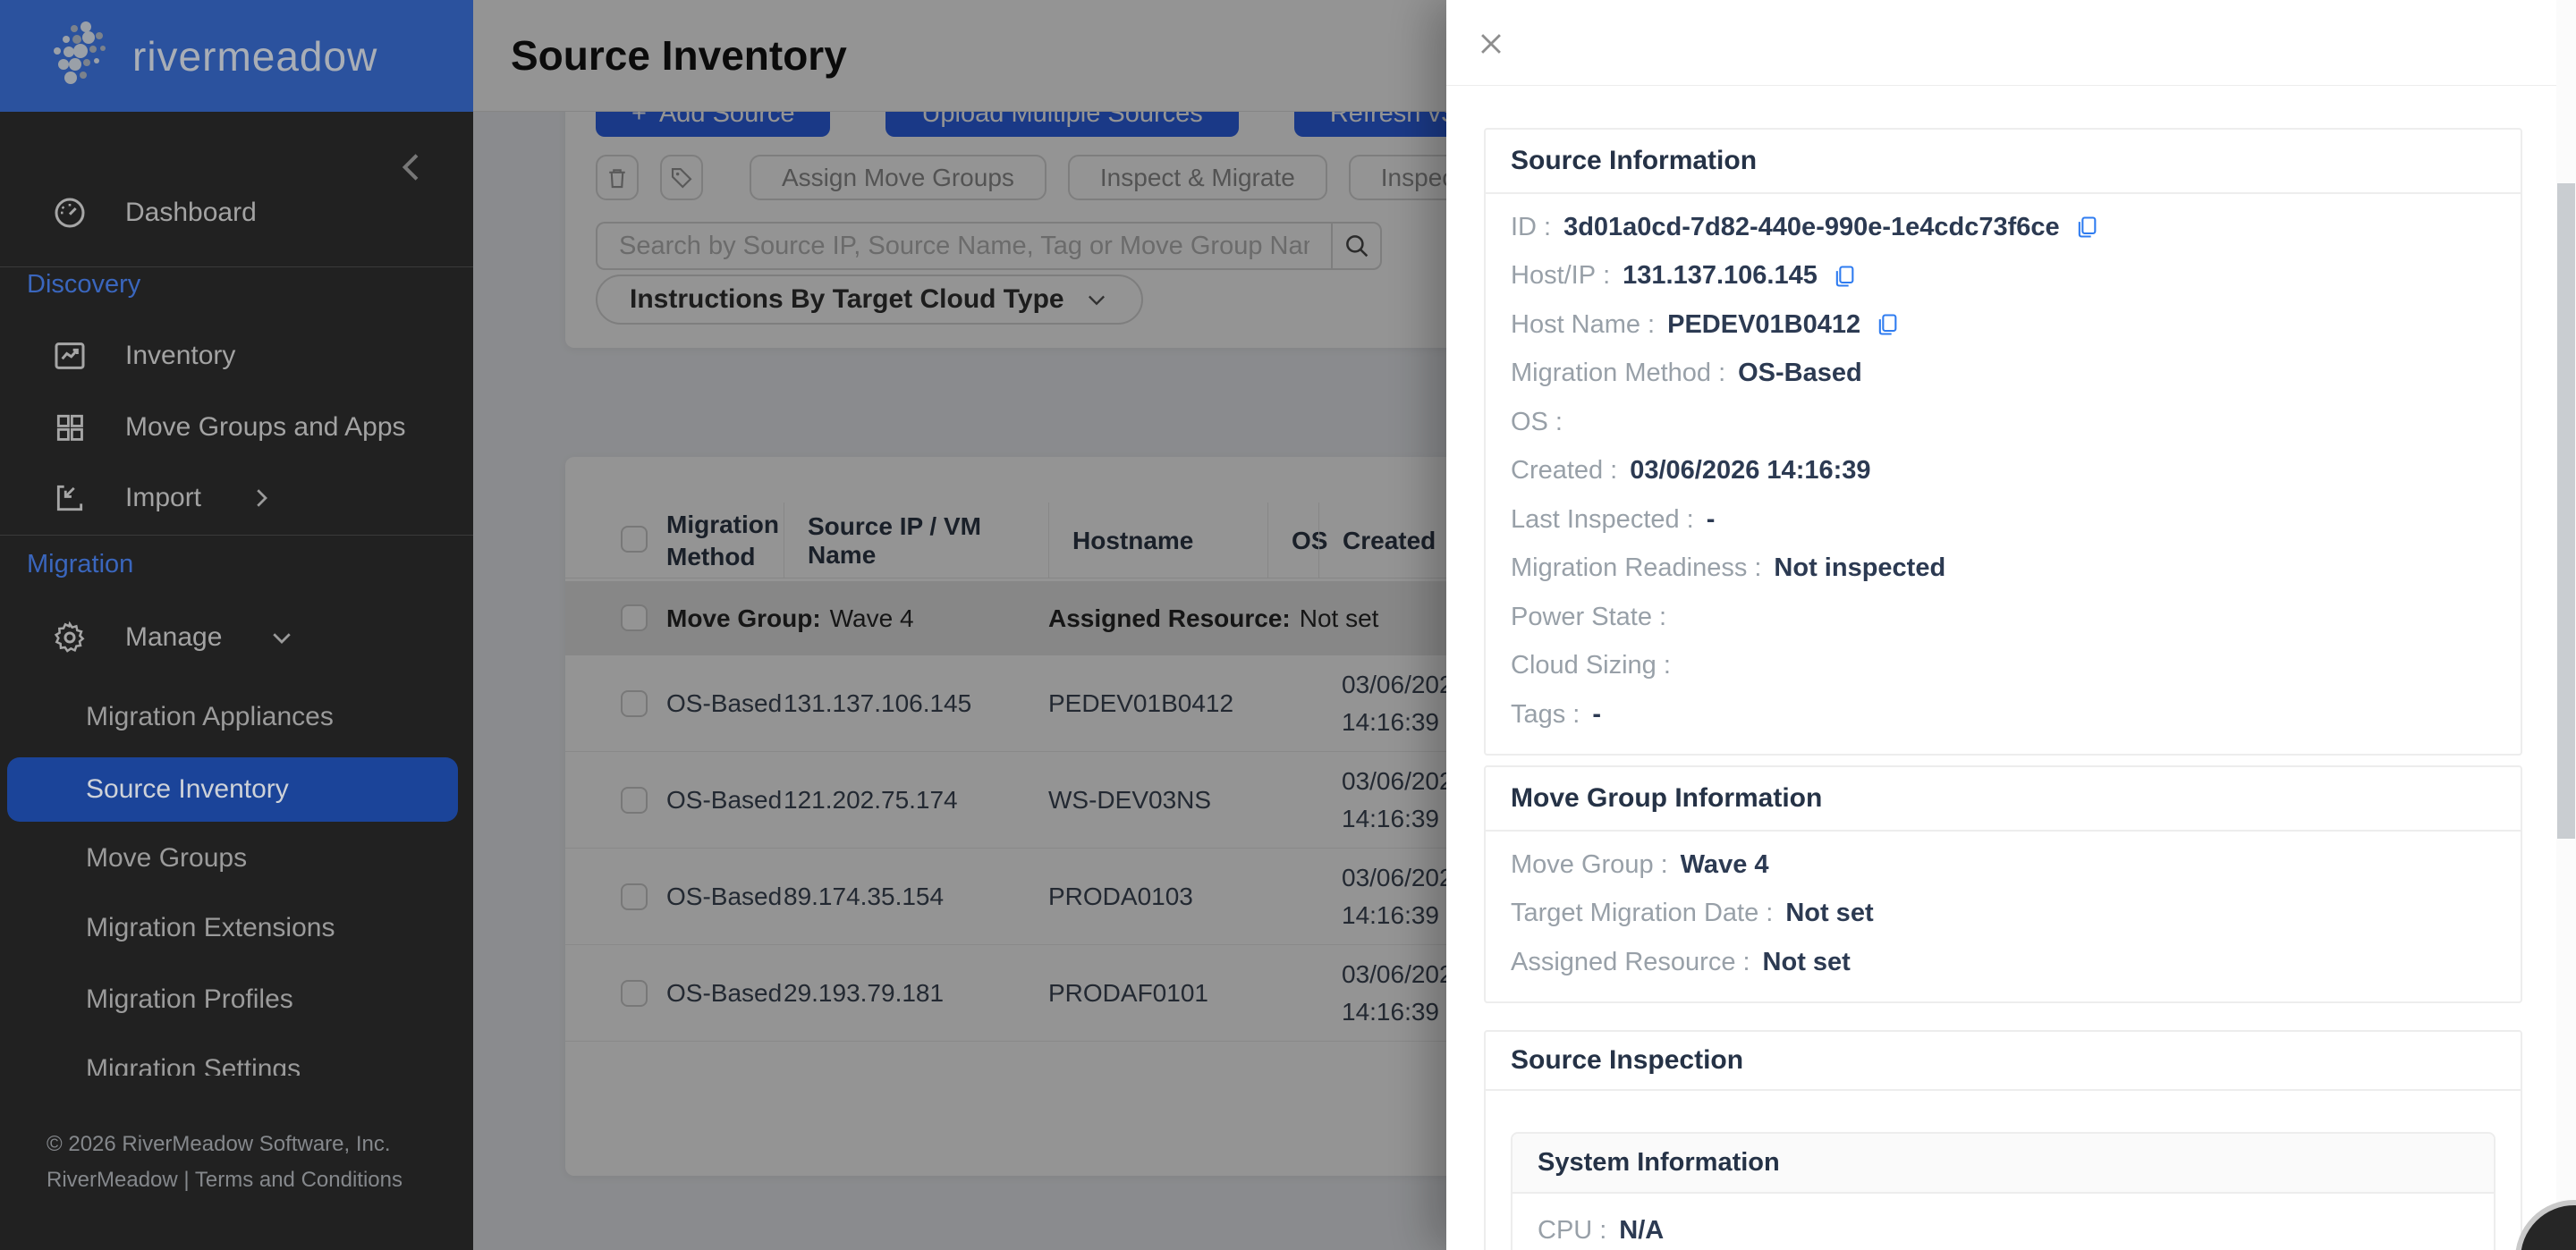 The image size is (2576, 1250). I want to click on copy-host-ip-button, so click(1844, 277).